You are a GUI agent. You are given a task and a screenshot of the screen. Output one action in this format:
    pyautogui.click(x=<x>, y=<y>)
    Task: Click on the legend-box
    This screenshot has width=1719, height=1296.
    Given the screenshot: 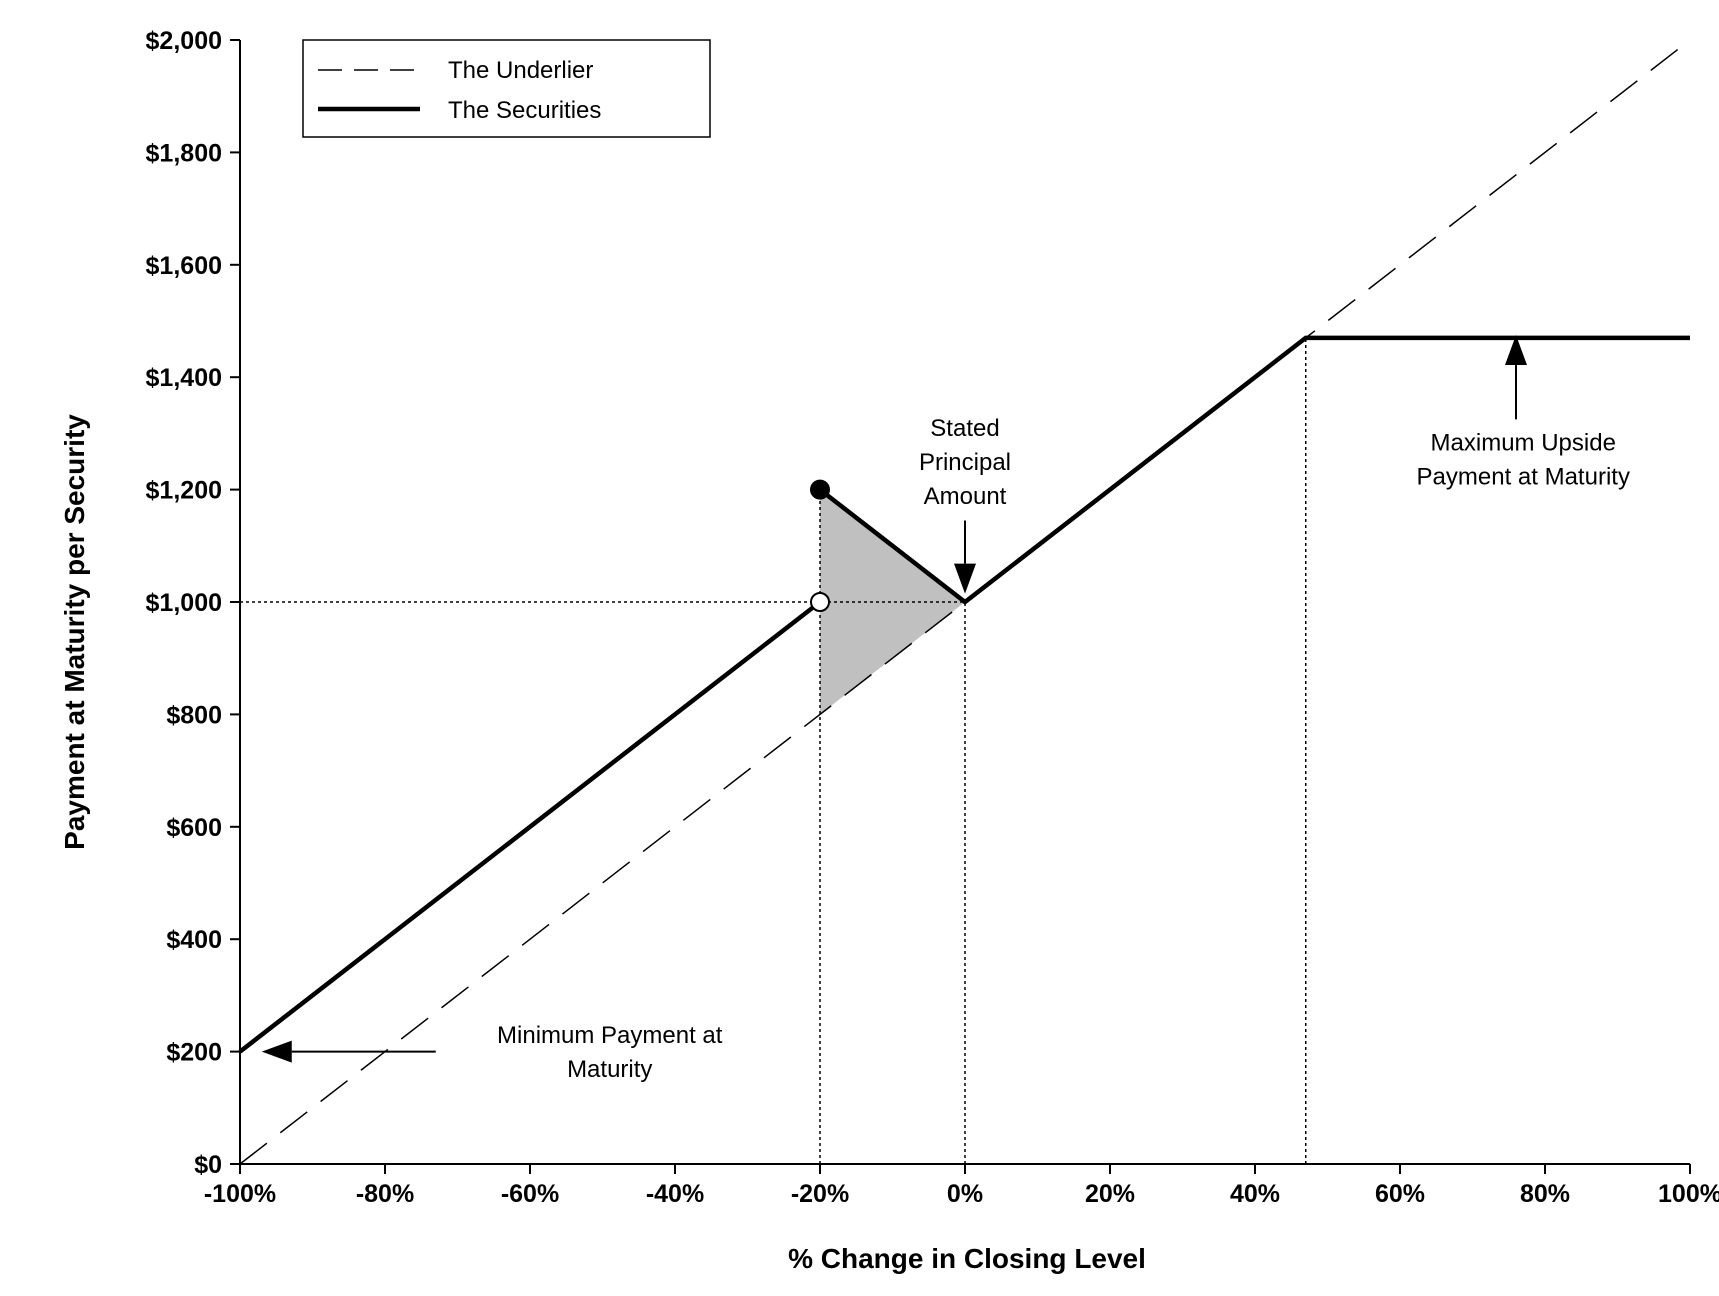 What is the action you would take?
    pyautogui.click(x=506, y=88)
    